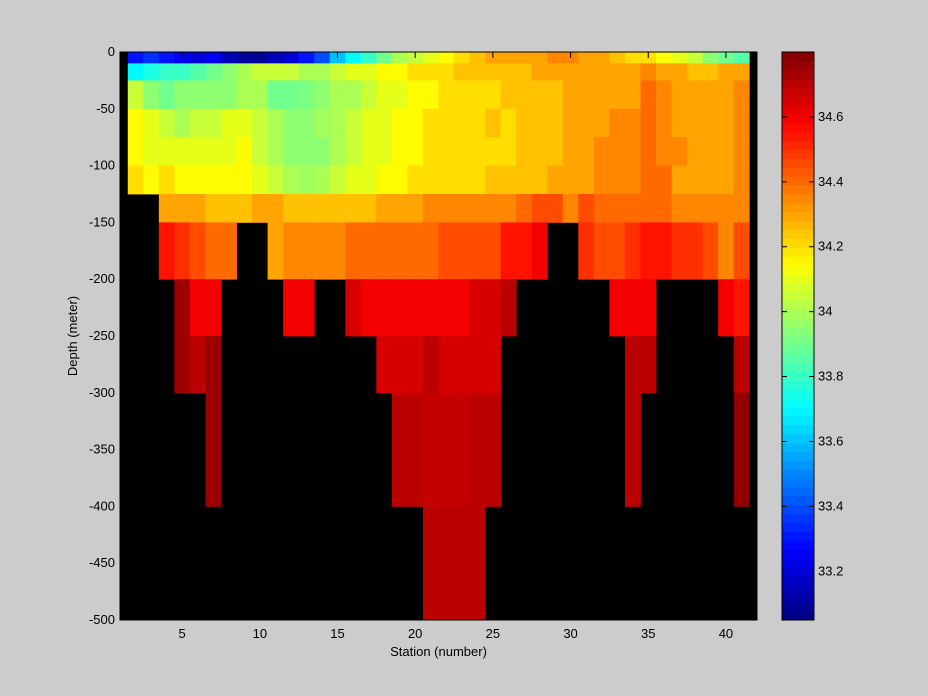 This screenshot has width=928, height=696. Describe the element at coordinates (830, 570) in the screenshot. I see `colorbar-tick-label: 33.2` at that location.